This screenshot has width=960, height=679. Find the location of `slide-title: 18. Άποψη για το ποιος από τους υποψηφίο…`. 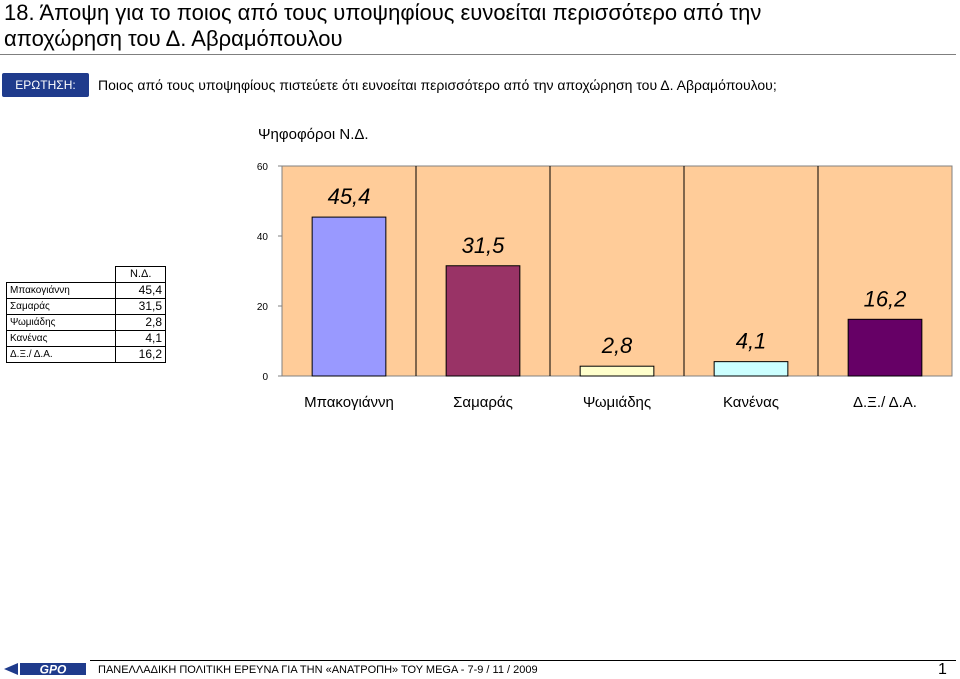

slide-title: 18. Άποψη για το ποιος από τους υποψηφίο… is located at coordinates (480, 26).